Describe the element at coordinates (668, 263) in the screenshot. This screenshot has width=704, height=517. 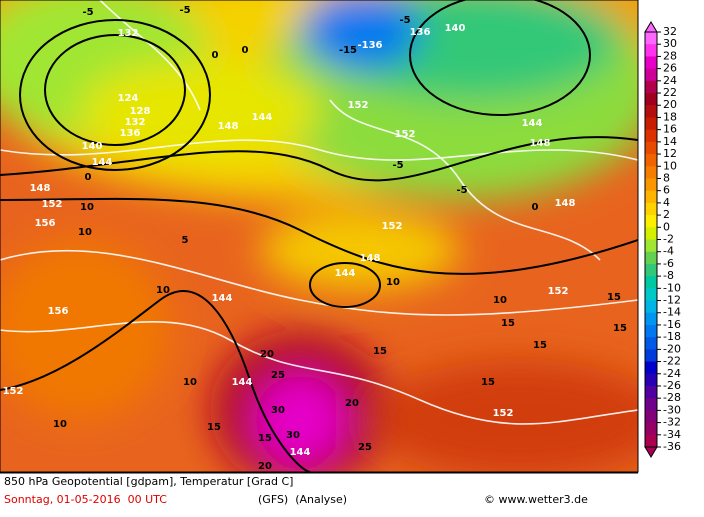
I see `colorbar-tick-label: -6` at that location.